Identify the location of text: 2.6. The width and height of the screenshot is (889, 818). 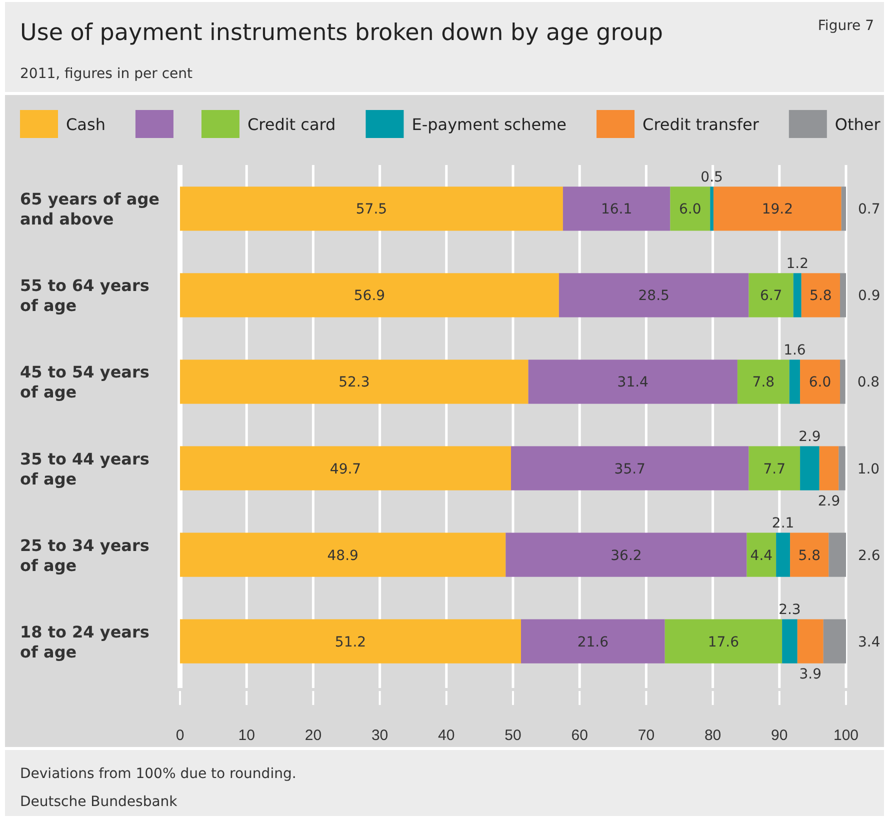
(869, 556).